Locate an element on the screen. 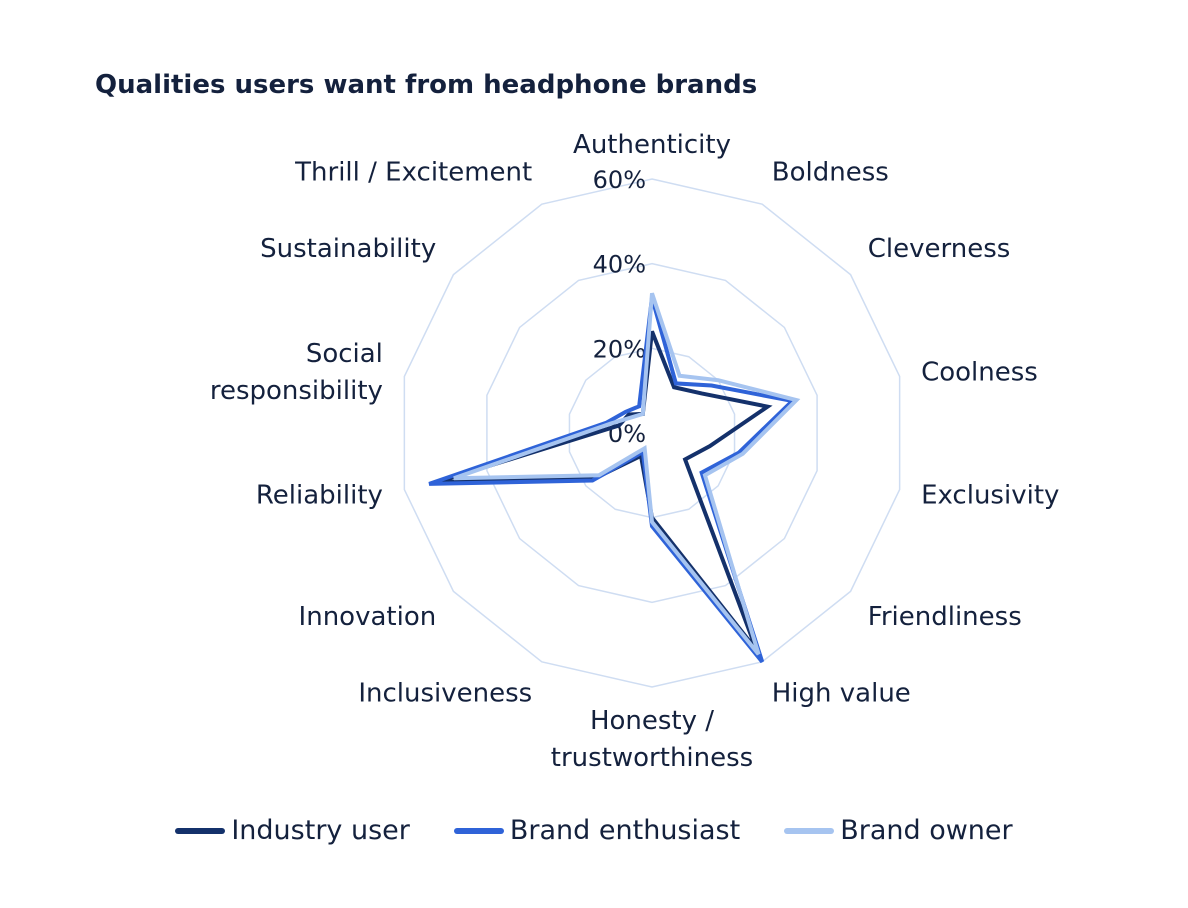 The width and height of the screenshot is (1188, 908). axis-label-sustainability: Sustainability is located at coordinates (348, 249).